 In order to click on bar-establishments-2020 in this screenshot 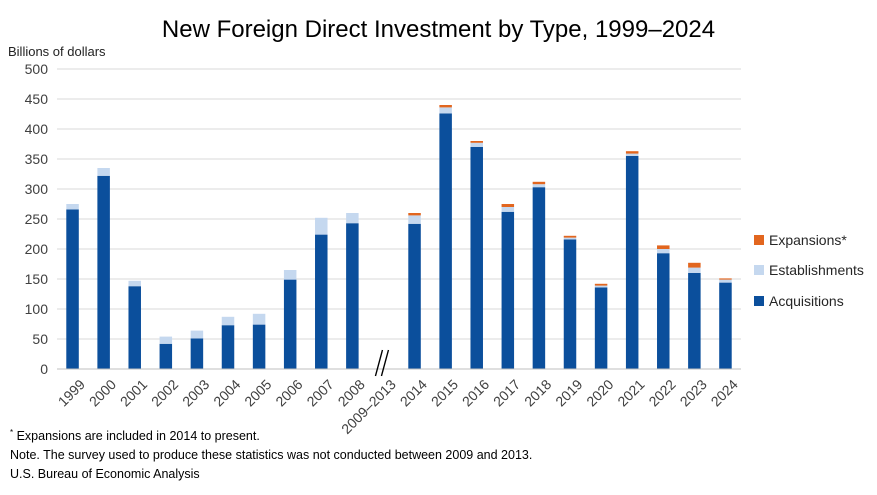, I will do `click(601, 286)`.